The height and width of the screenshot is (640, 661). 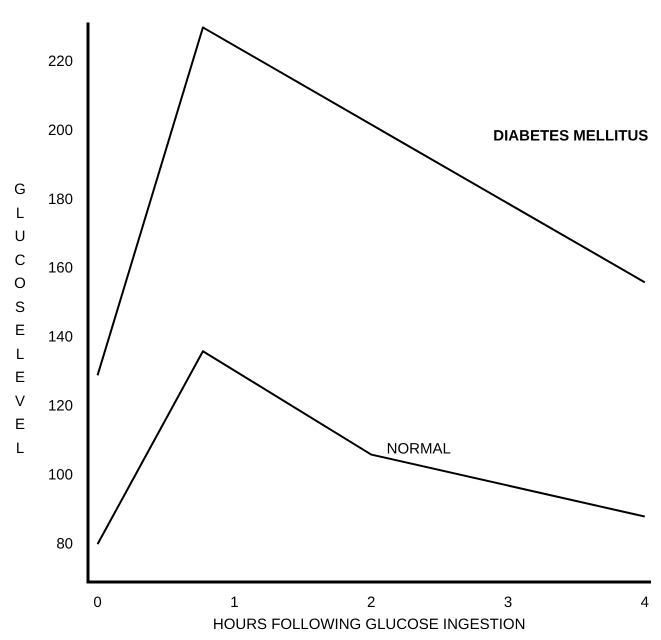 What do you see at coordinates (644, 603) in the screenshot?
I see `x-tick-label: 4` at bounding box center [644, 603].